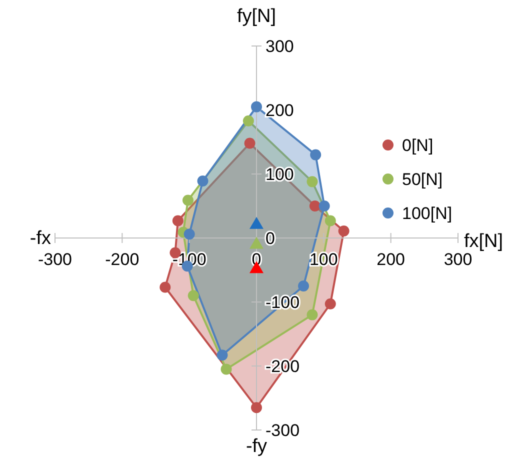 The width and height of the screenshot is (522, 459). I want to click on legend-label: 0[N], so click(418, 145).